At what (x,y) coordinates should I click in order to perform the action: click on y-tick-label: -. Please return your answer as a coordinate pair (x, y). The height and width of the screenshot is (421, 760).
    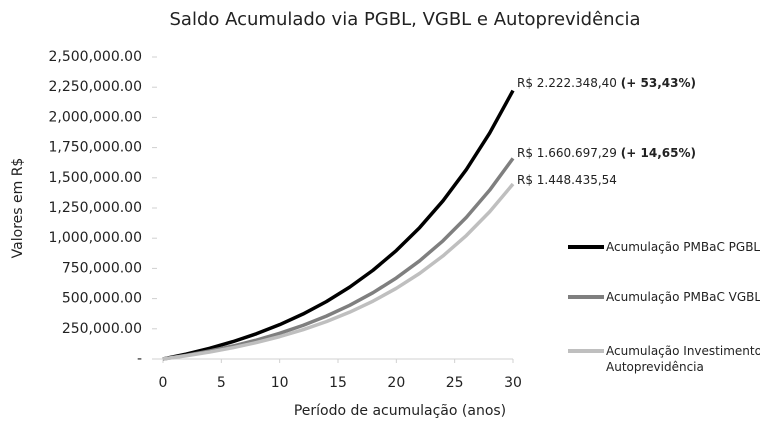
    Looking at the image, I should click on (139, 359).